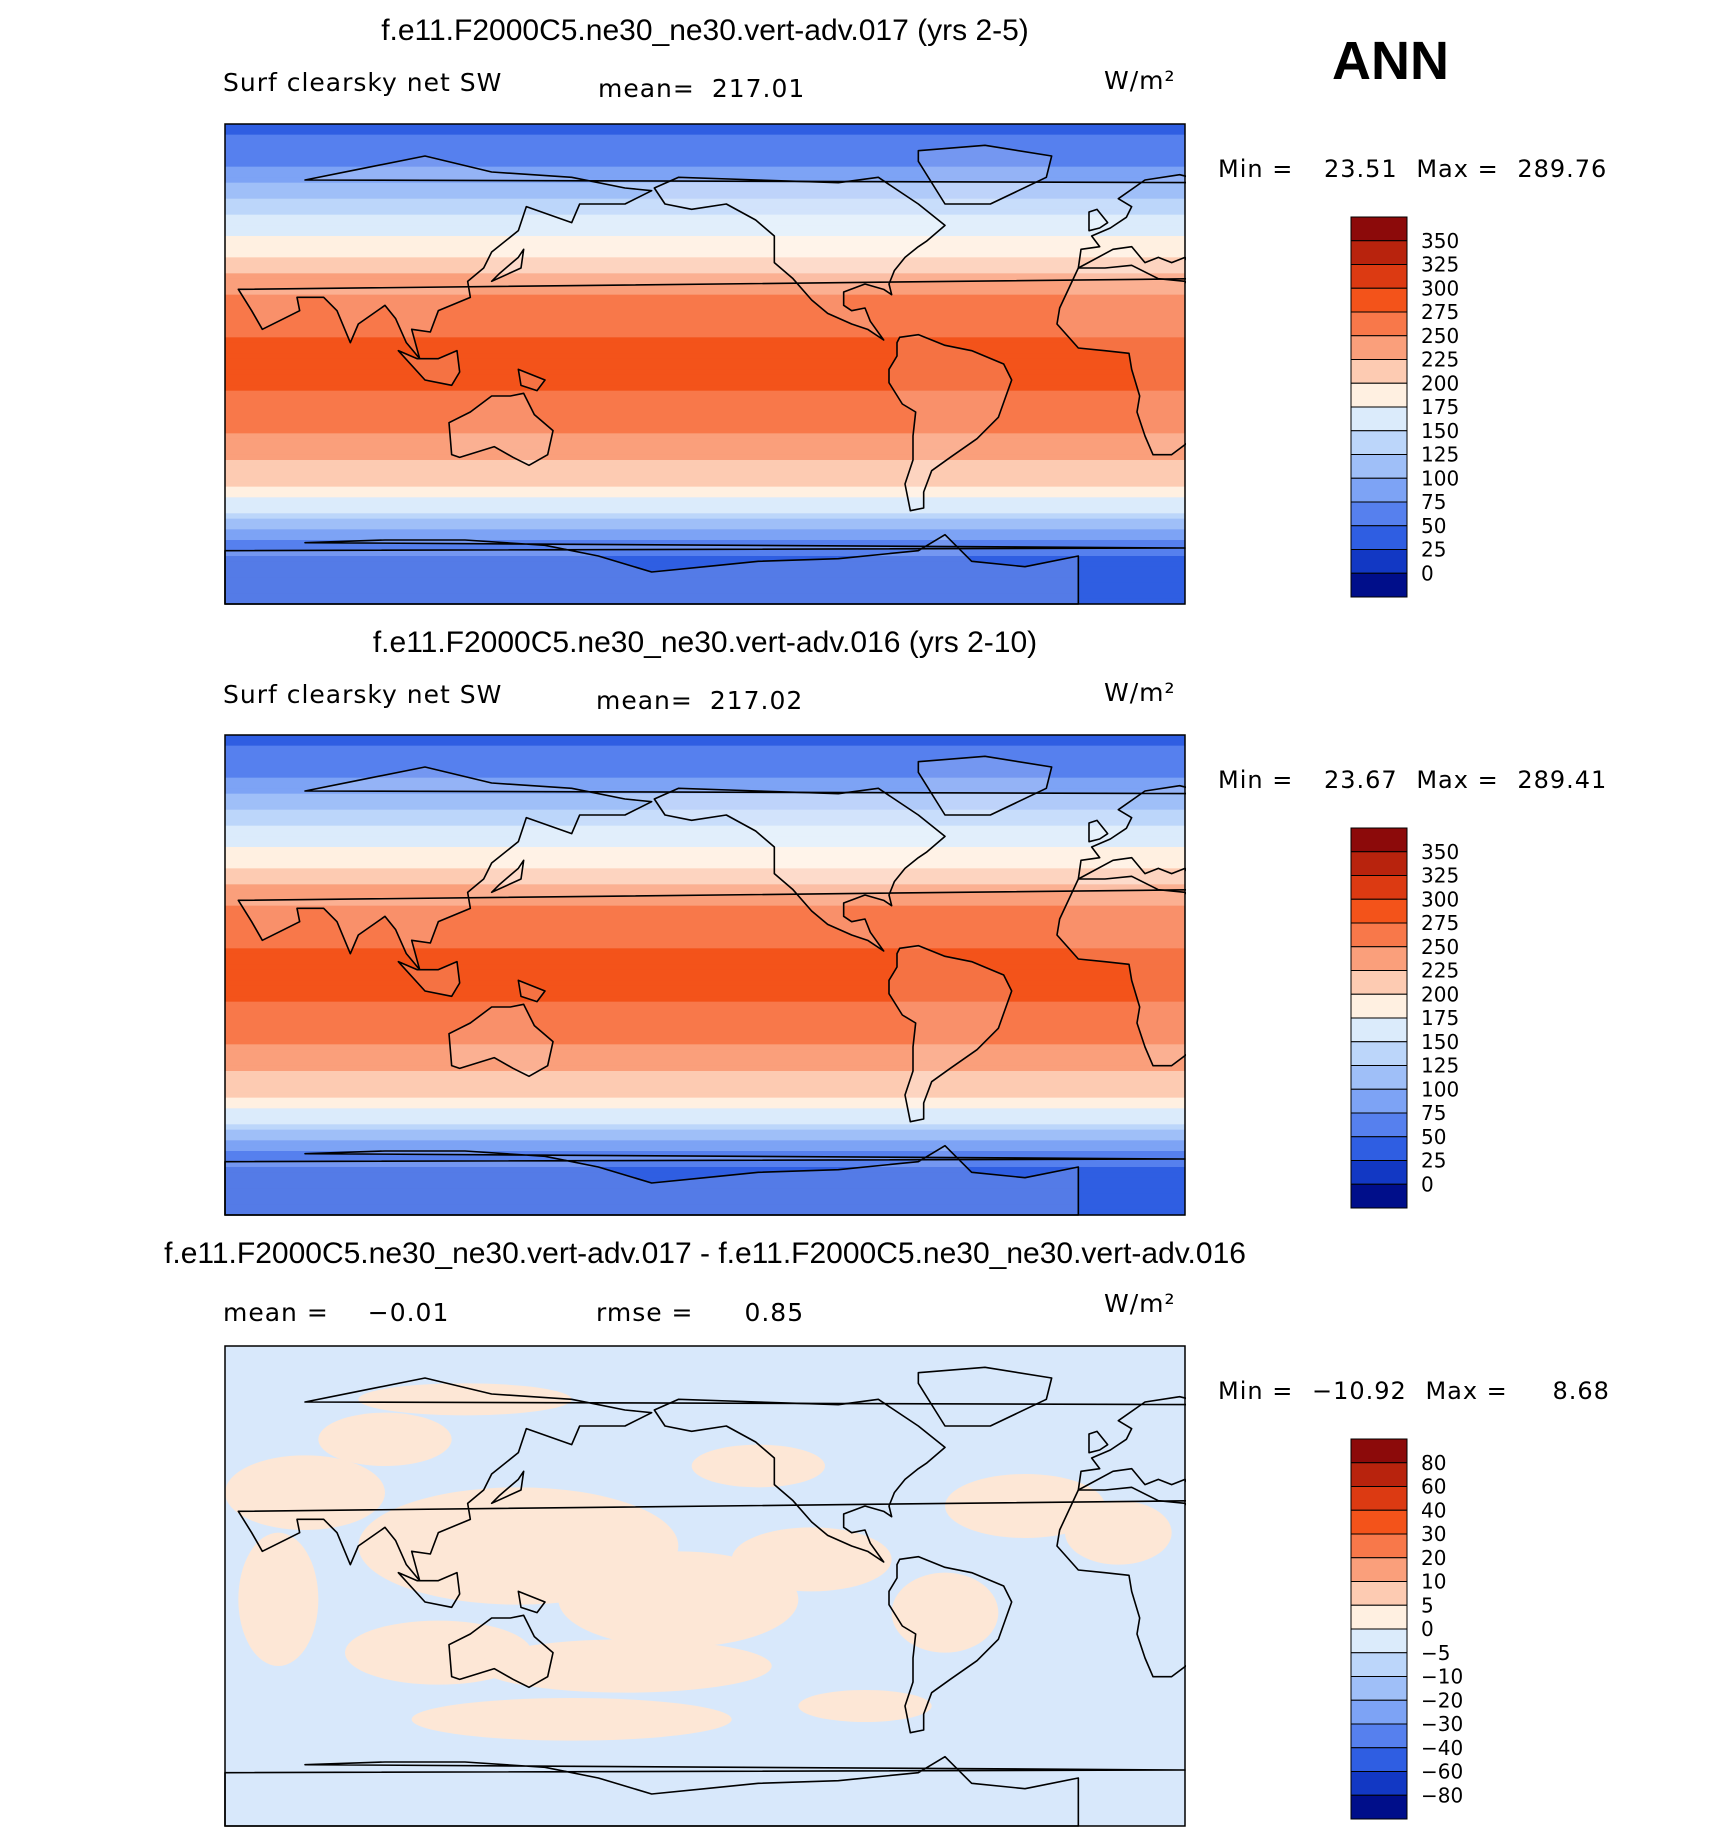  What do you see at coordinates (1442, 1748) in the screenshot?
I see `colorbar-tick-label: −40` at bounding box center [1442, 1748].